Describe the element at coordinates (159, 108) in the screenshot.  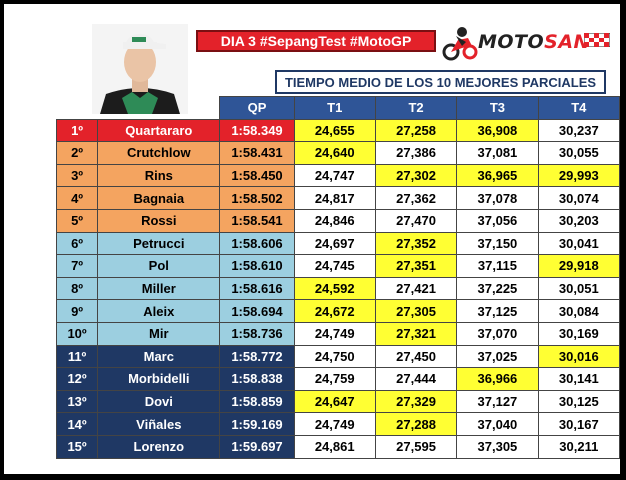
I see `header-blank-name` at that location.